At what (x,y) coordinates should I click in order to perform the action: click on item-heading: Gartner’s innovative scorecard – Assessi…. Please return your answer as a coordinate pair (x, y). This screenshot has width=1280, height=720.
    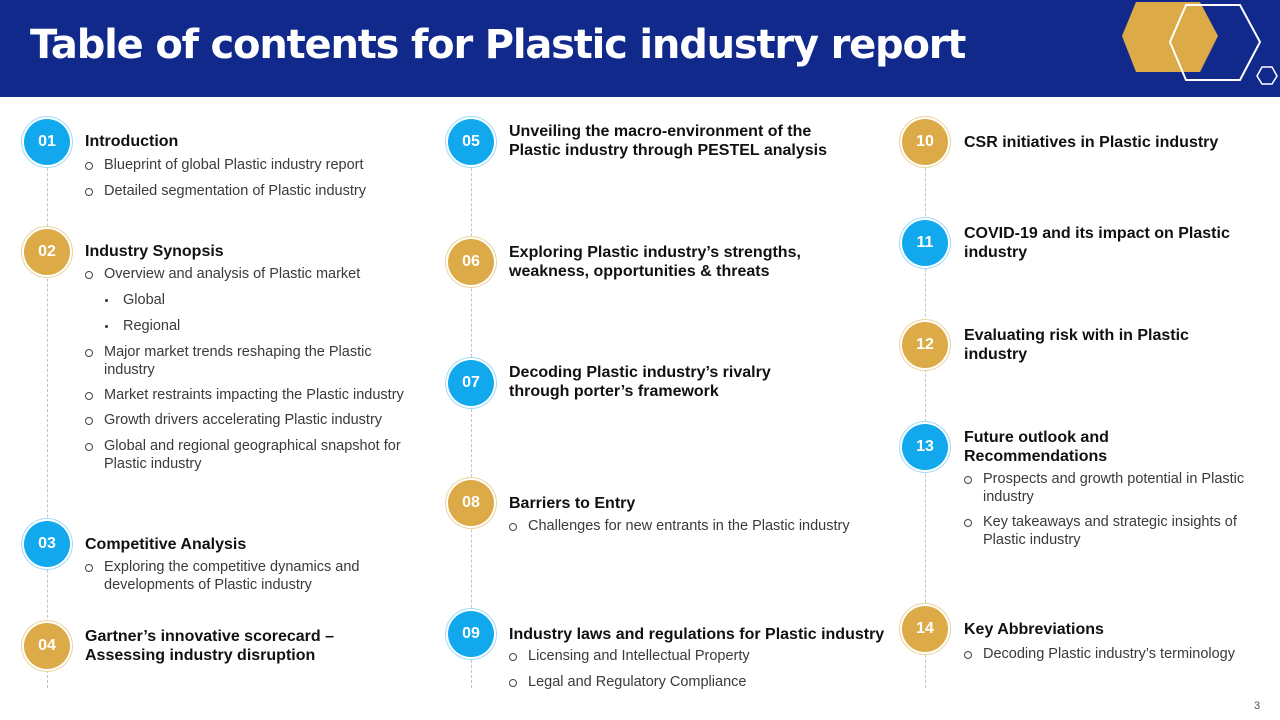
    Looking at the image, I should click on (209, 646).